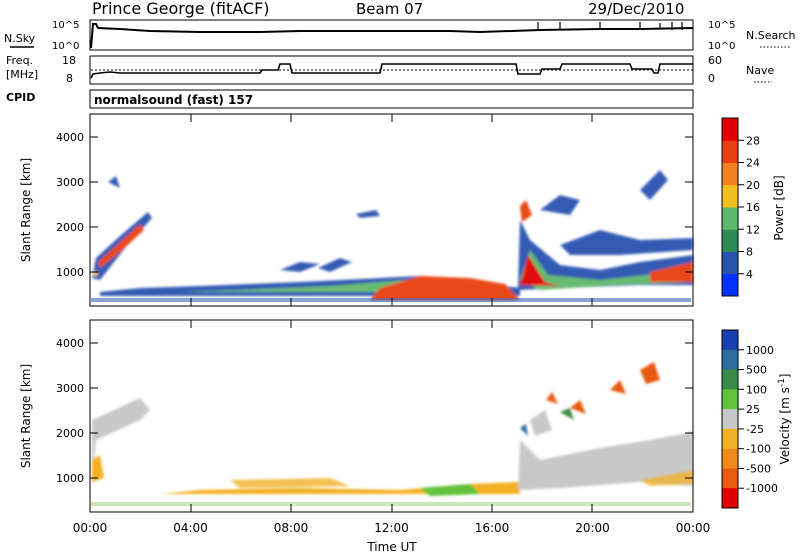 The width and height of the screenshot is (800, 554). Describe the element at coordinates (636, 9) in the screenshot. I see `date-label: 29/Dec/2010` at that location.